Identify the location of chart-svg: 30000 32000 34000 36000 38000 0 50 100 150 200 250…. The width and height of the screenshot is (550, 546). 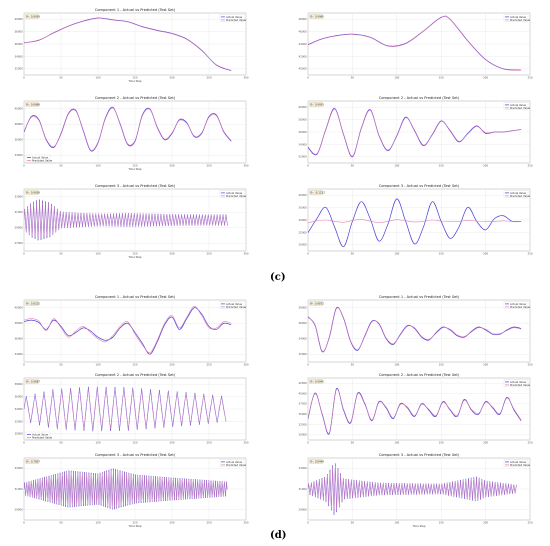
(132, 408).